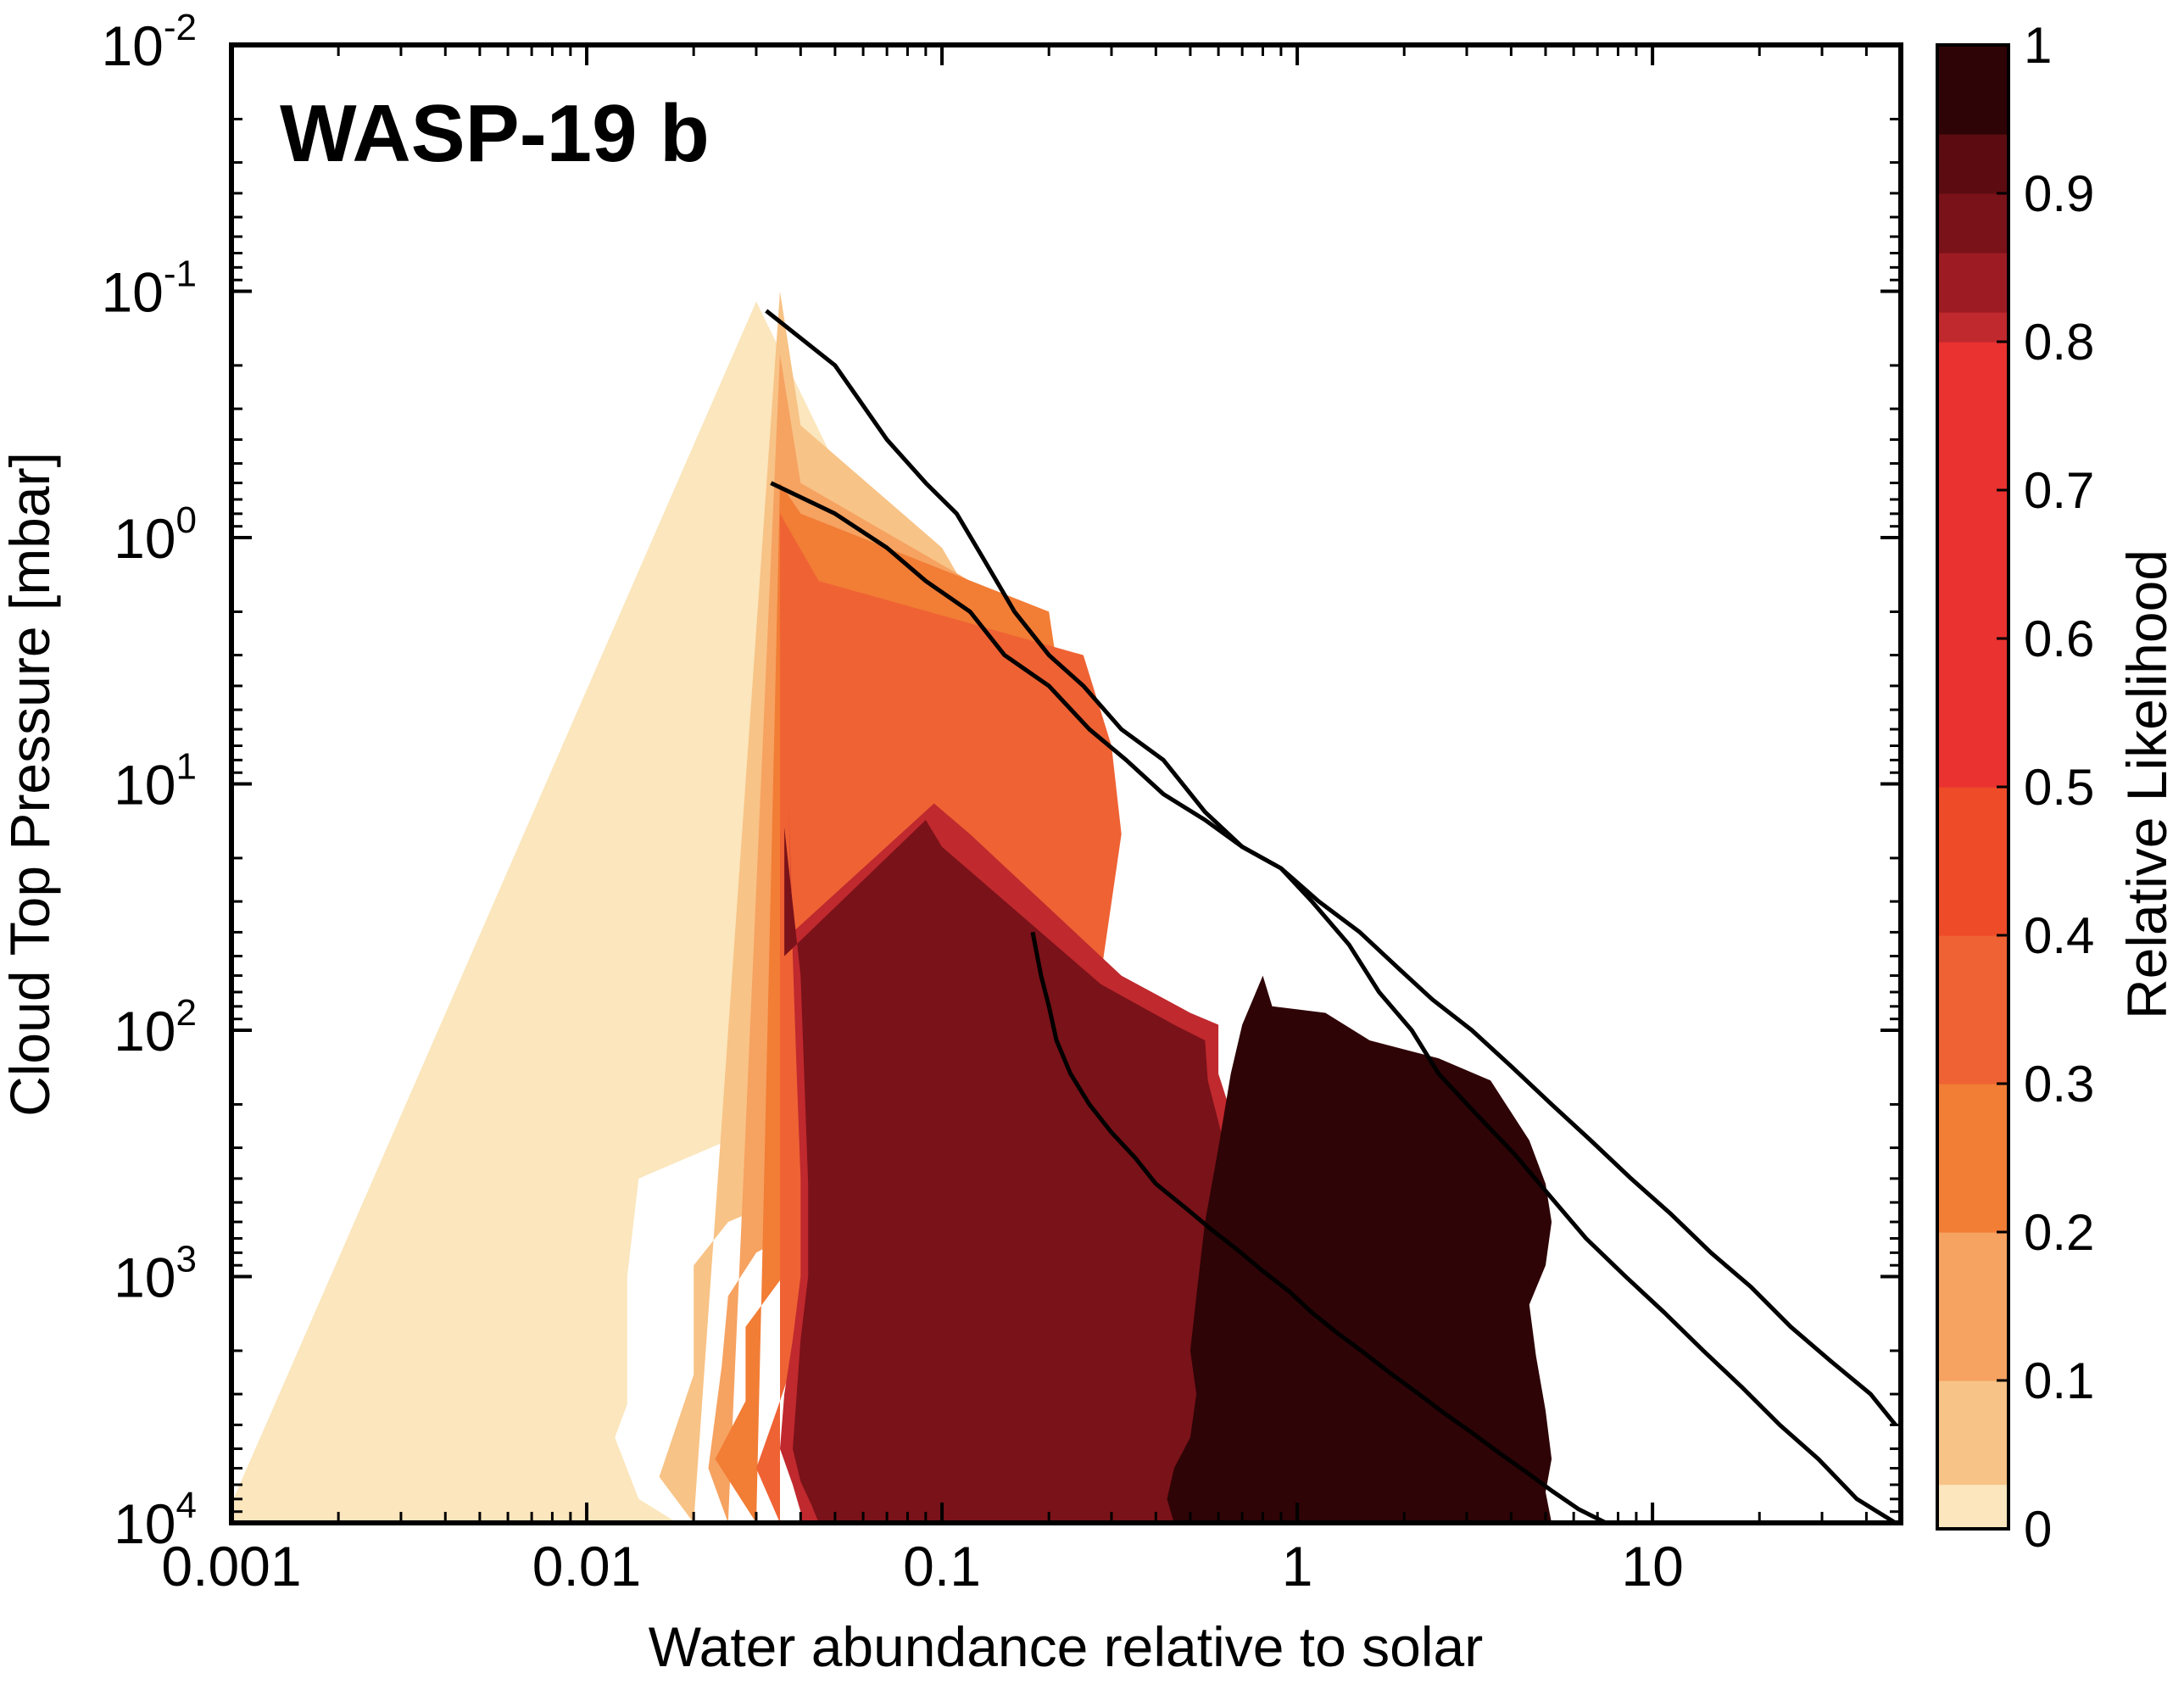 The width and height of the screenshot is (2184, 1684). Describe the element at coordinates (2059, 491) in the screenshot. I see `colorbar-tick-label: 0.7` at that location.